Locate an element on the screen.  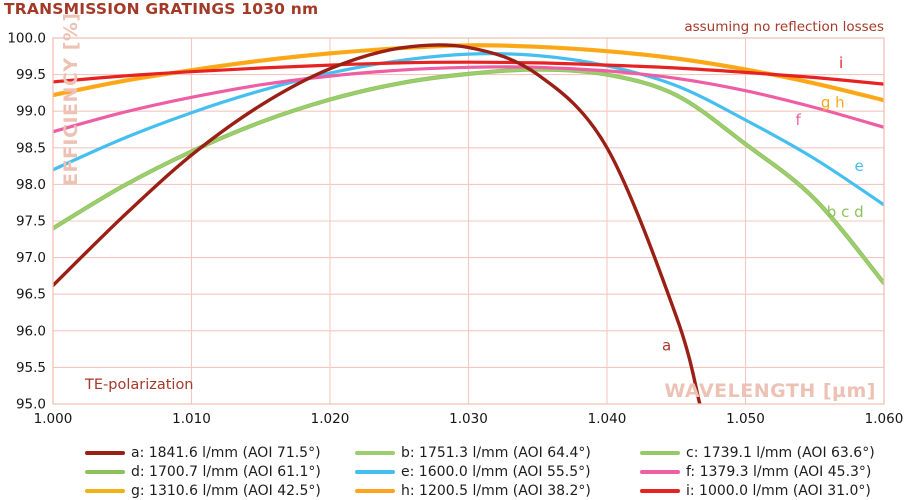
legend-item-h: h: 1200.5 l/mm (AOI 38.2°) is located at coordinates (497, 491).